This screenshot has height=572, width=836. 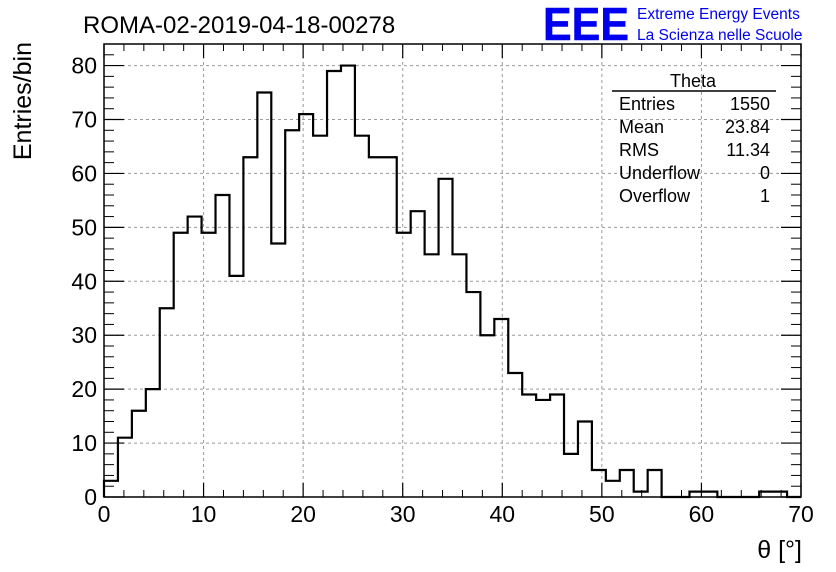 I want to click on stats-row-label: Underflow, so click(x=660, y=173).